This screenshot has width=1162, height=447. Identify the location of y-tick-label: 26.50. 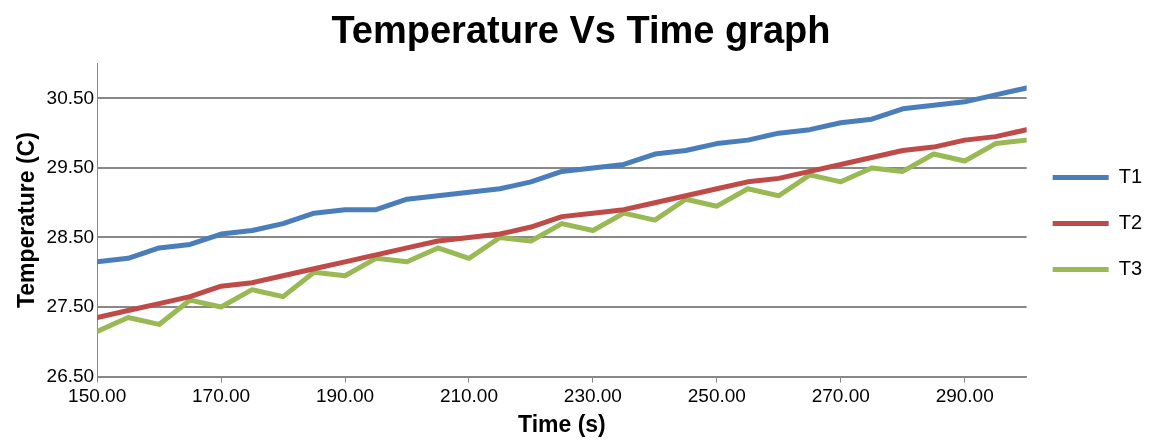
(70, 375).